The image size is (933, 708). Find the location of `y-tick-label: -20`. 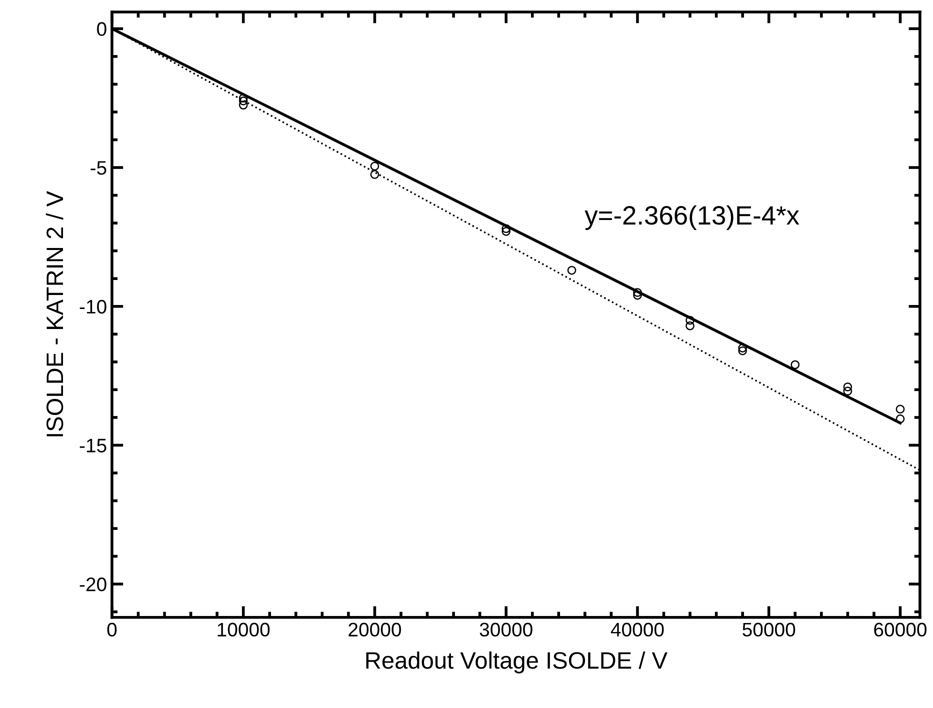

y-tick-label: -20 is located at coordinates (93, 585).